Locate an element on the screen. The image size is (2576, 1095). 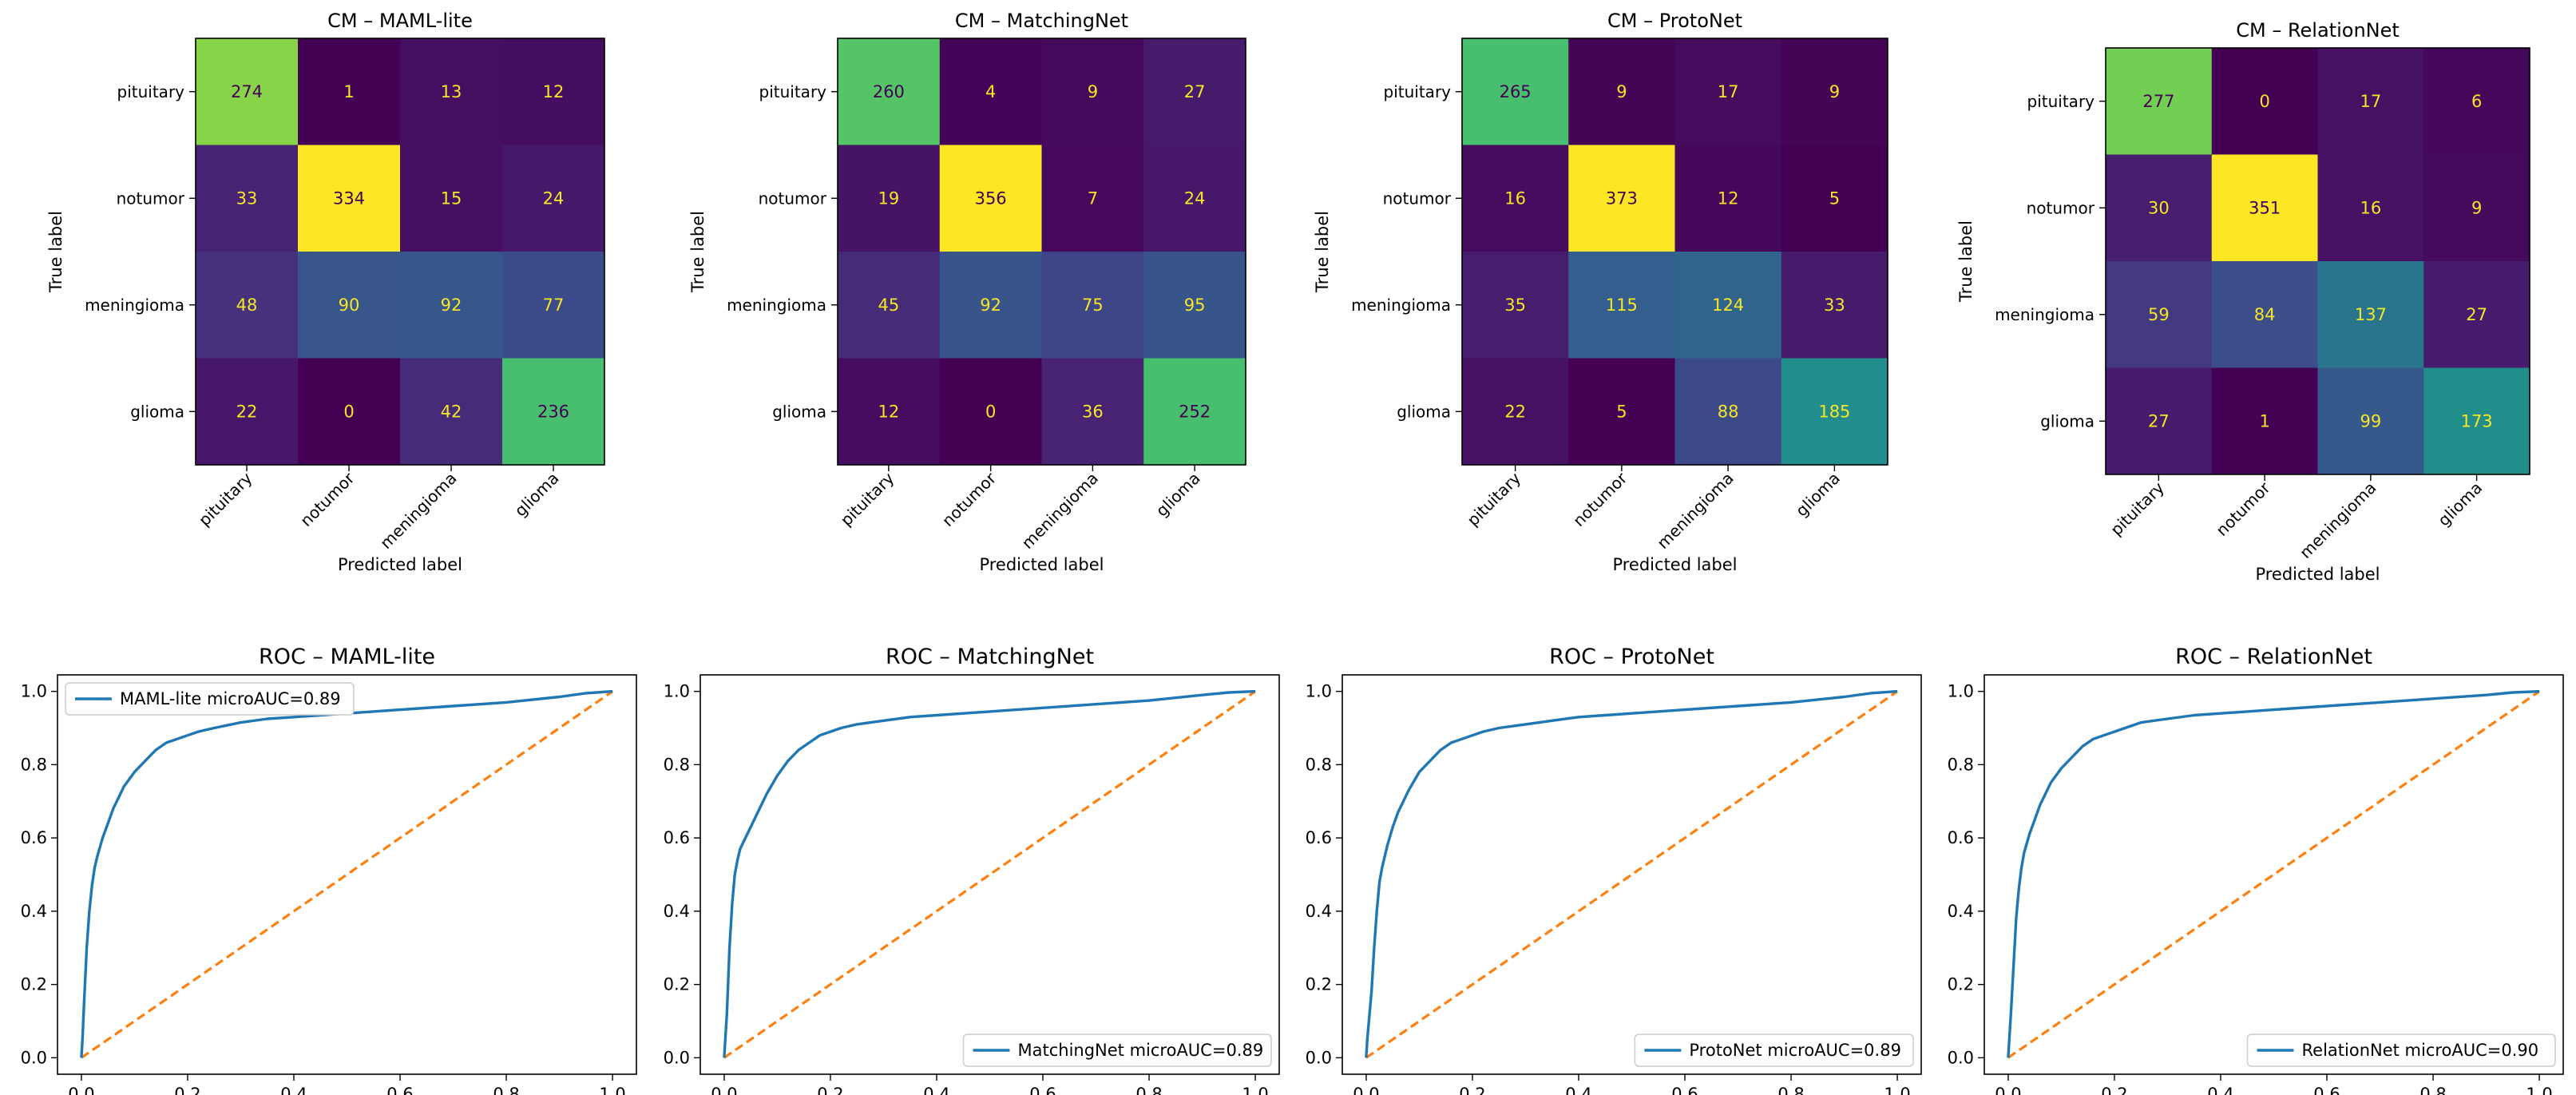
cm-value: 356 is located at coordinates (991, 198).